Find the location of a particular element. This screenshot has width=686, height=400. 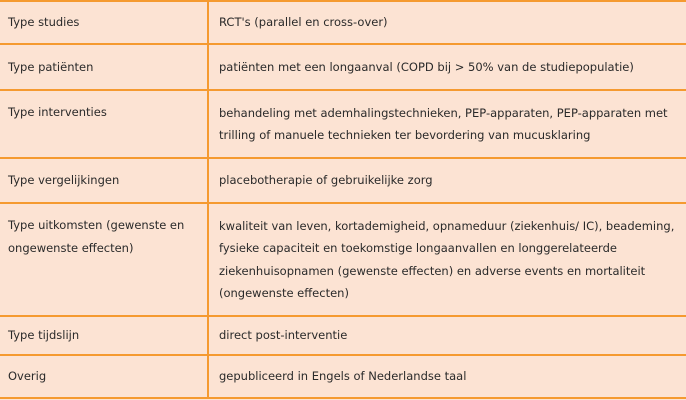

row-label: Type tijdslijn is located at coordinates (104, 335).